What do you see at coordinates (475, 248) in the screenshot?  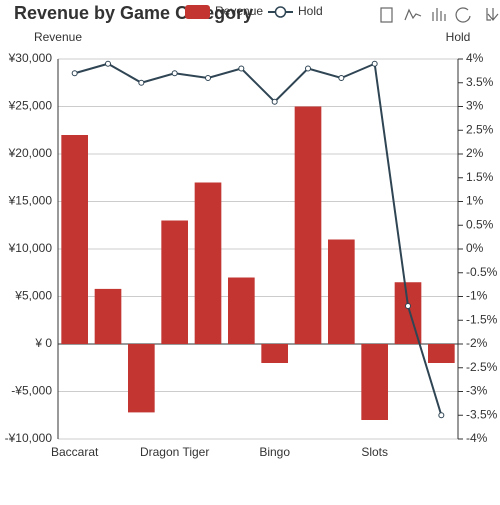 I see `y2-tick-label: 0%` at bounding box center [475, 248].